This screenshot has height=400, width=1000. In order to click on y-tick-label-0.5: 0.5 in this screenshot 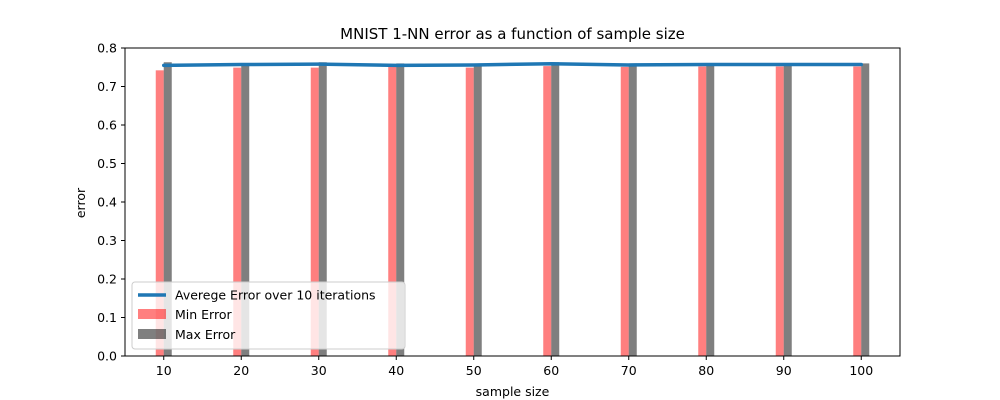, I will do `click(107, 163)`.